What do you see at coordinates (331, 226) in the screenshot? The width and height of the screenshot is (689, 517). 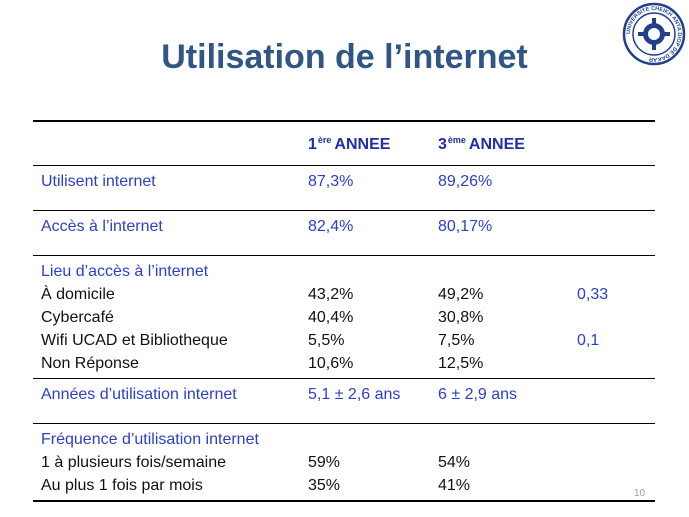 I see `value-first-year: 82,4%` at bounding box center [331, 226].